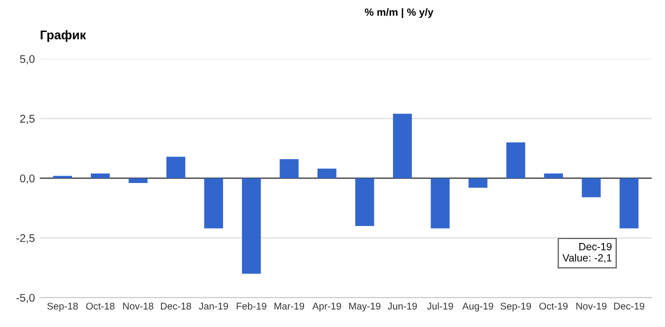 The height and width of the screenshot is (327, 665). What do you see at coordinates (176, 306) in the screenshot?
I see `x-tick-label: Dec-18` at bounding box center [176, 306].